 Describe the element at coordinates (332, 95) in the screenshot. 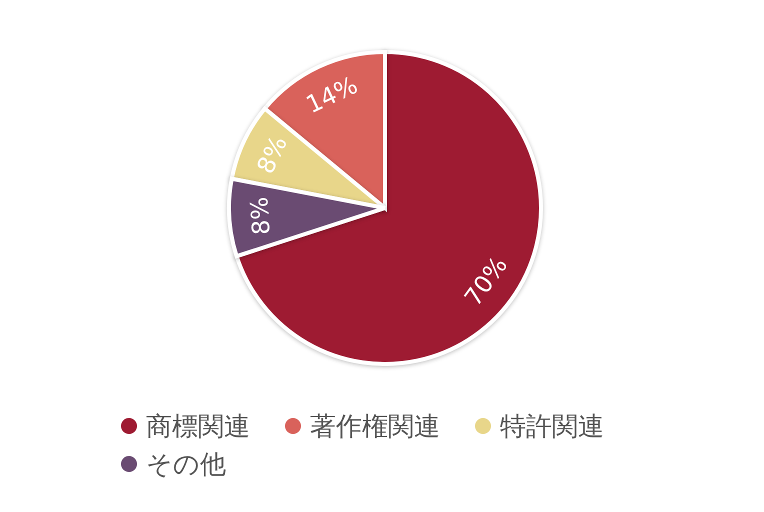

I see `data-label: 14%` at that location.